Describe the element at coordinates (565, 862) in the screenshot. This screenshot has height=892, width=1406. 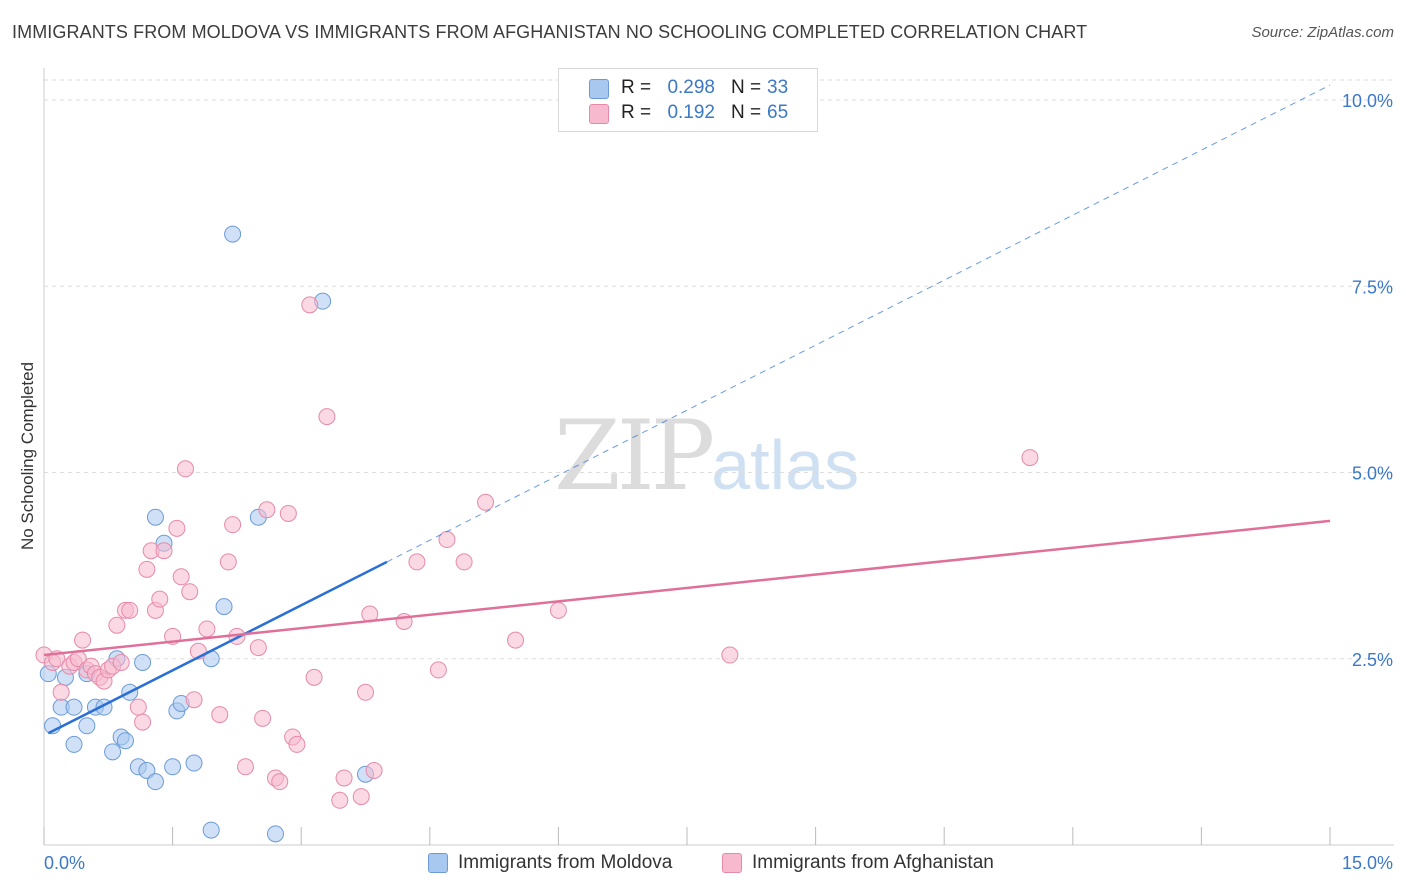
I see `bottom-legend-label: Immigrants from Moldova` at that location.